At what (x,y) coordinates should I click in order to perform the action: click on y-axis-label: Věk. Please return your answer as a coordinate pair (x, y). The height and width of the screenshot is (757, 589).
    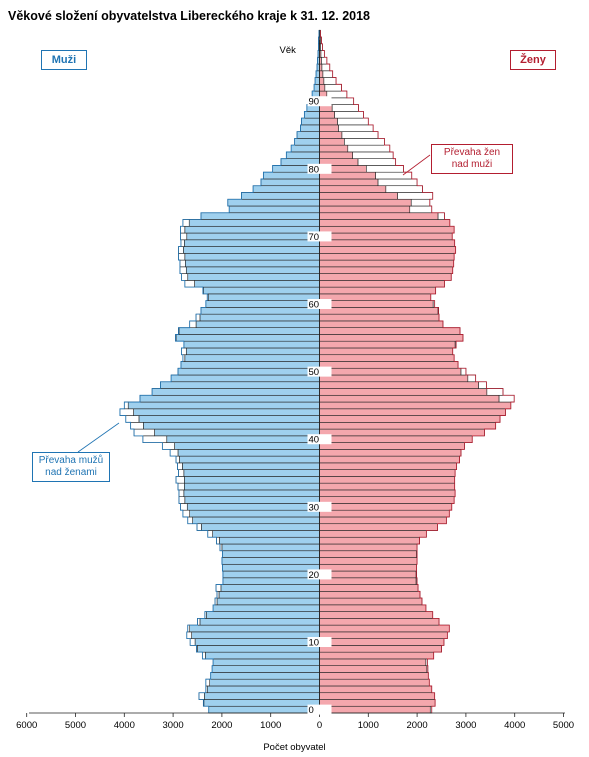
    Looking at the image, I should click on (288, 50).